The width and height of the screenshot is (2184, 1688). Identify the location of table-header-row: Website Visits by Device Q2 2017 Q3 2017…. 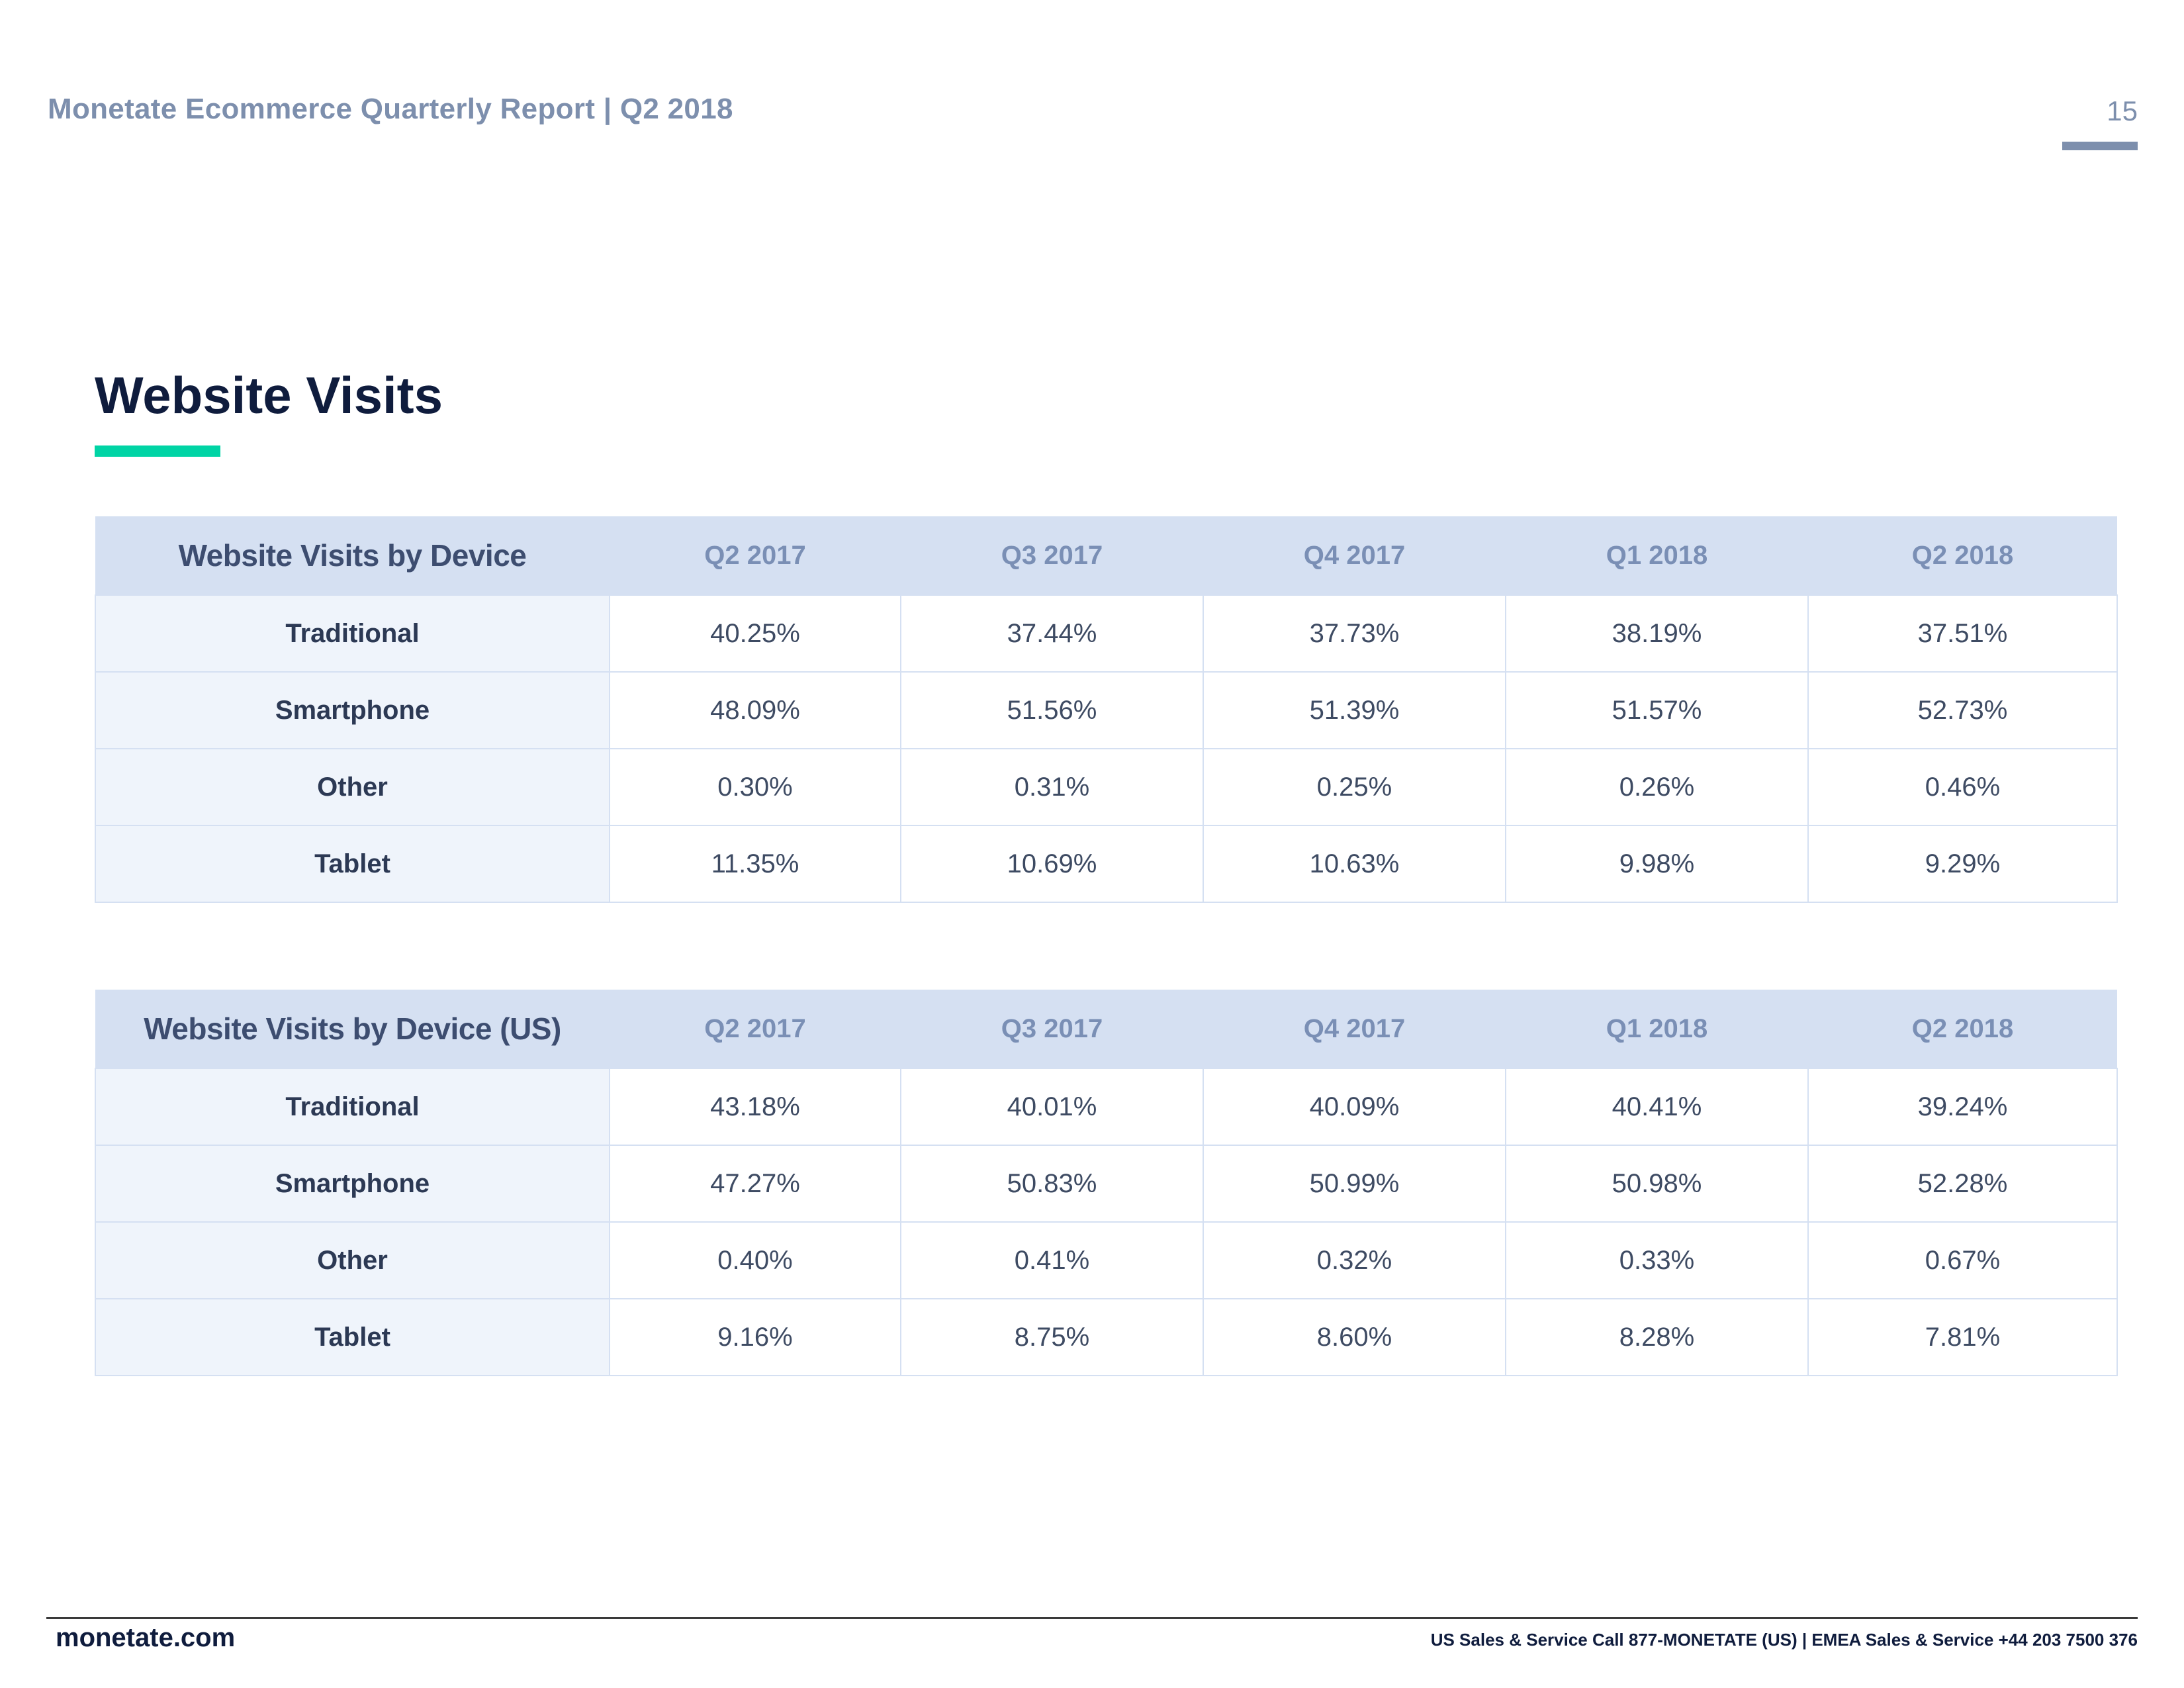
(1106, 555).